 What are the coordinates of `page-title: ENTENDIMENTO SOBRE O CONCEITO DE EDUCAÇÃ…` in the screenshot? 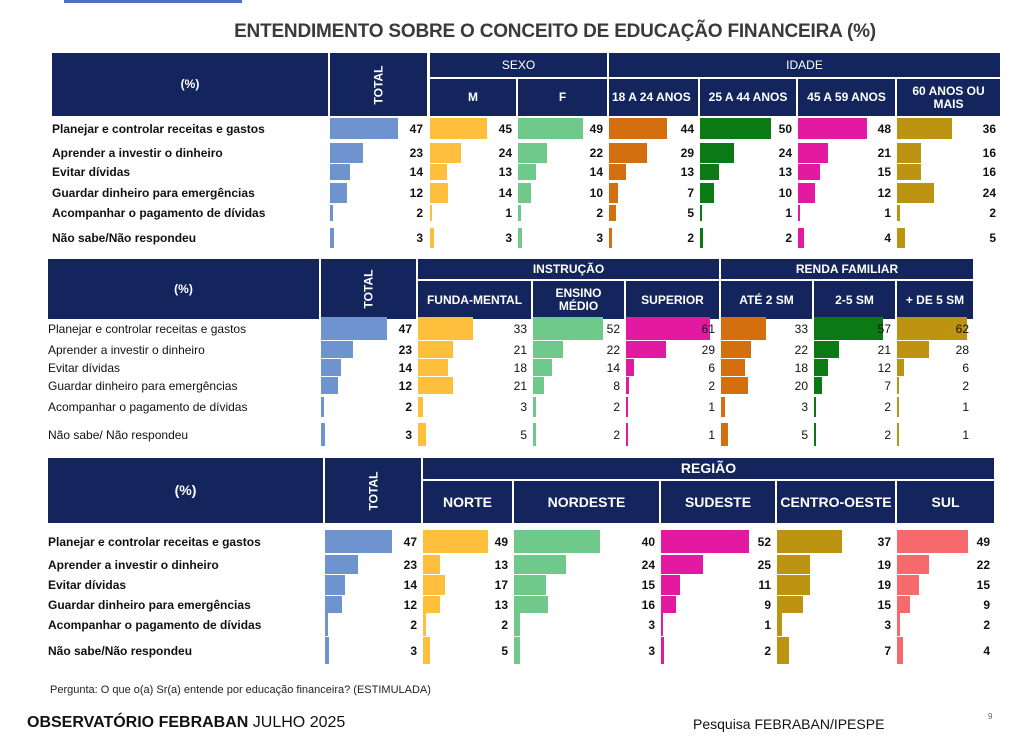 It's located at (555, 31).